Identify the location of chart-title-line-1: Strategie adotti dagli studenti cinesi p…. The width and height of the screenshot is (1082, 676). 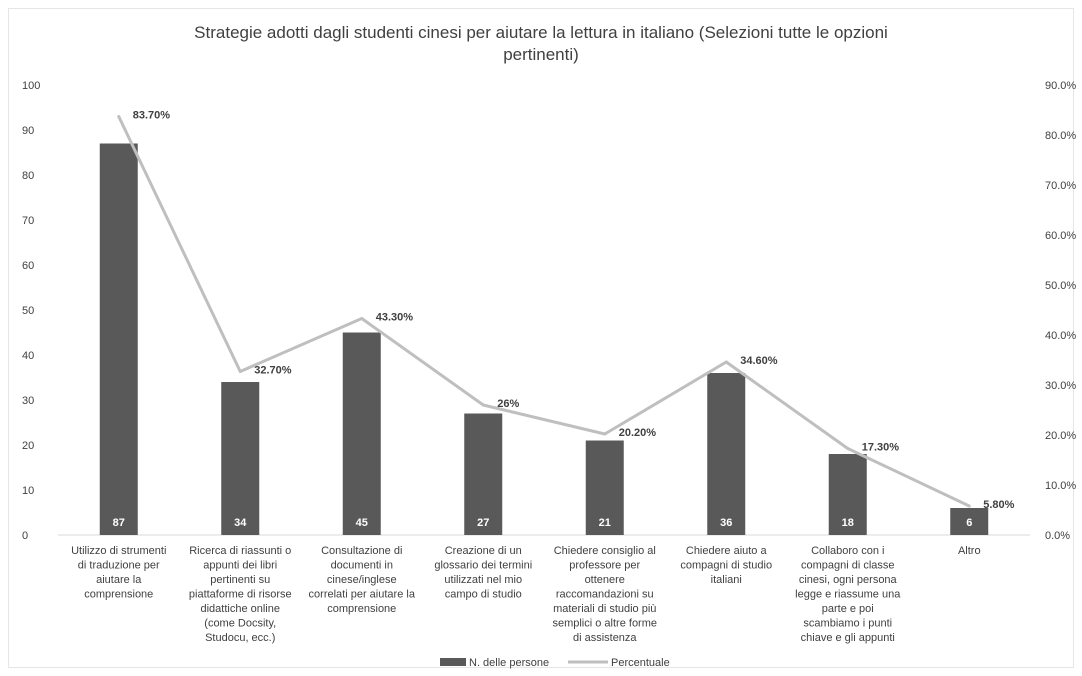
(541, 32).